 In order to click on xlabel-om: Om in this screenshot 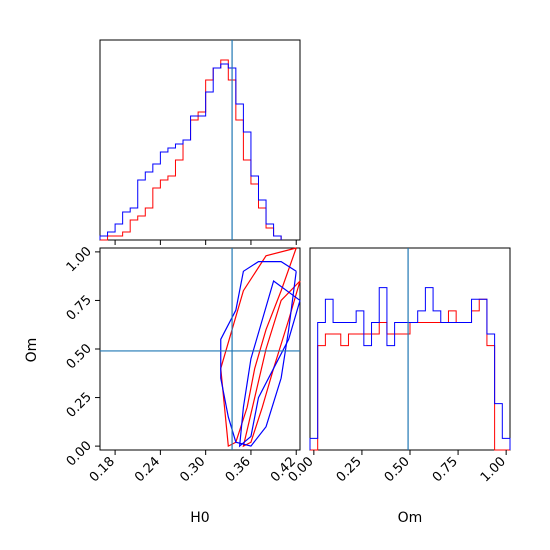, I will do `click(410, 518)`.